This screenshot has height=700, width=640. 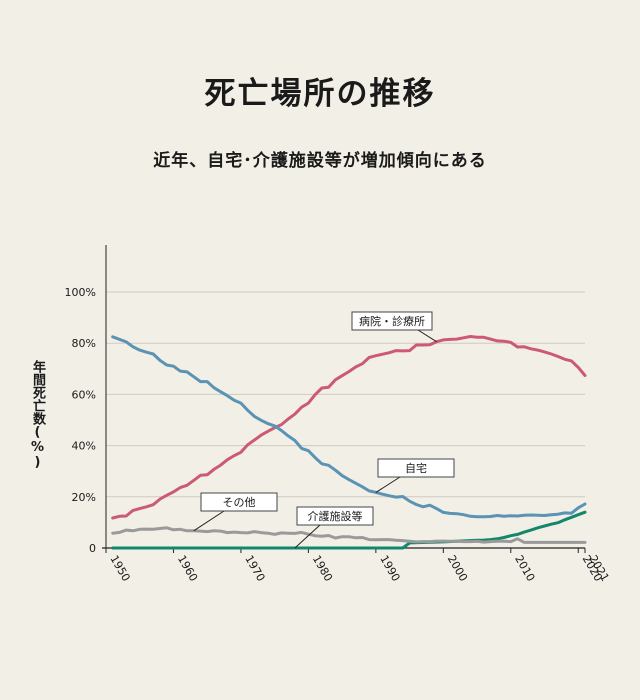 What do you see at coordinates (80, 292) in the screenshot?
I see `y-tick-label-100: 100%` at bounding box center [80, 292].